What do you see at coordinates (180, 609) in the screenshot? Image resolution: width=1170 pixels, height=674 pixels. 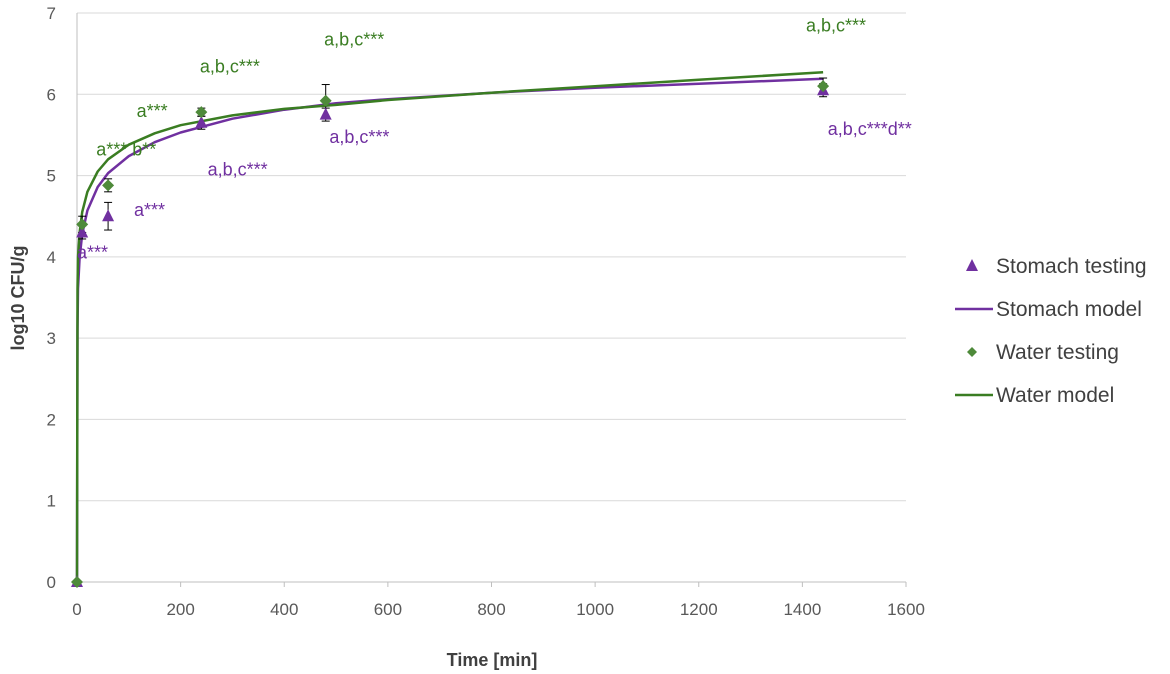 I see `x-tick-label: 200` at bounding box center [180, 609].